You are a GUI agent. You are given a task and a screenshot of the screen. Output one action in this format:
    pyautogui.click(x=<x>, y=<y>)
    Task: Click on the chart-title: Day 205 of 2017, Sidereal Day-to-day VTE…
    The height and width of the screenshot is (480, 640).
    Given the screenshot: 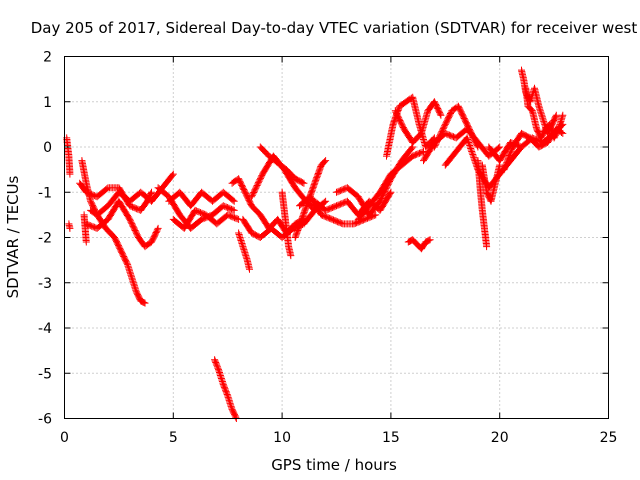 What is the action you would take?
    pyautogui.click(x=334, y=28)
    